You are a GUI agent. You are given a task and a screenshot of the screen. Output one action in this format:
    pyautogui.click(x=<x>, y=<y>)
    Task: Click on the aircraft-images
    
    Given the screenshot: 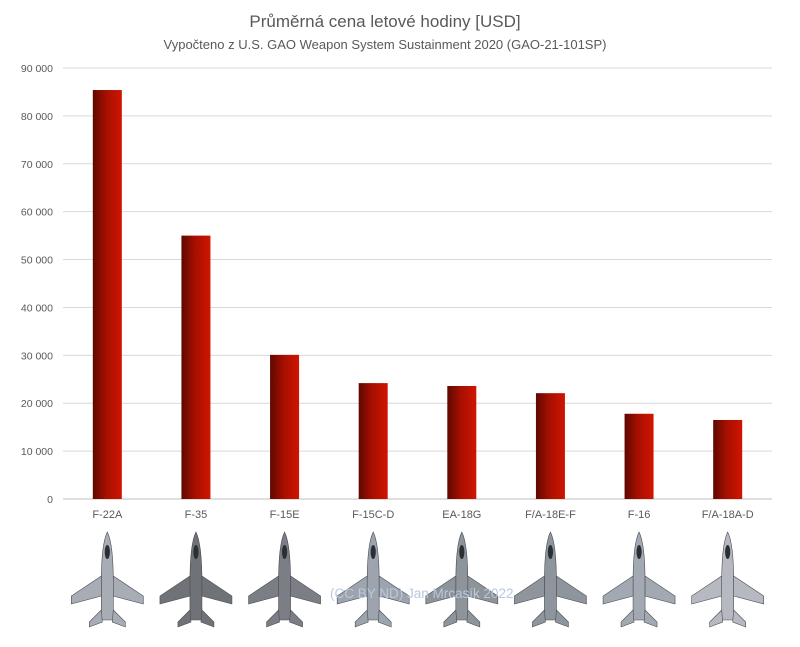 What is the action you would take?
    pyautogui.click(x=417, y=579)
    